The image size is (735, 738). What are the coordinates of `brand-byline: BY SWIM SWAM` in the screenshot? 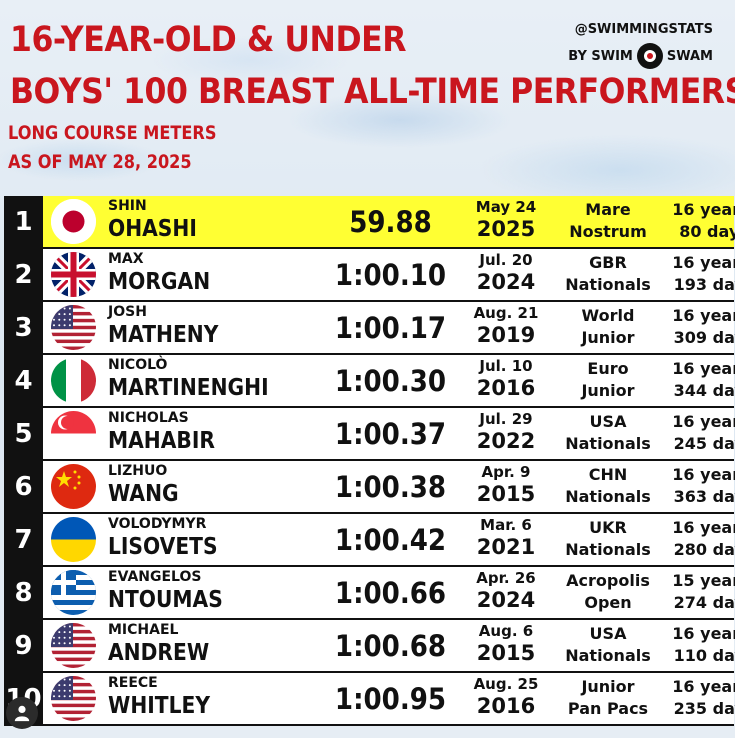 It's located at (640, 56).